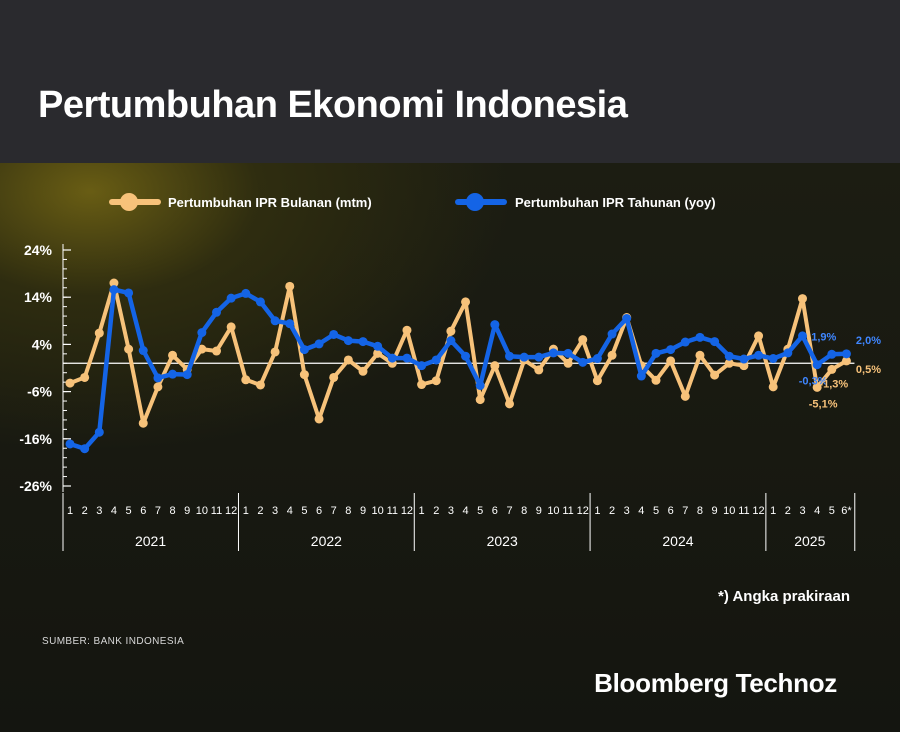  I want to click on annotation-mtm: 0,5%, so click(868, 370).